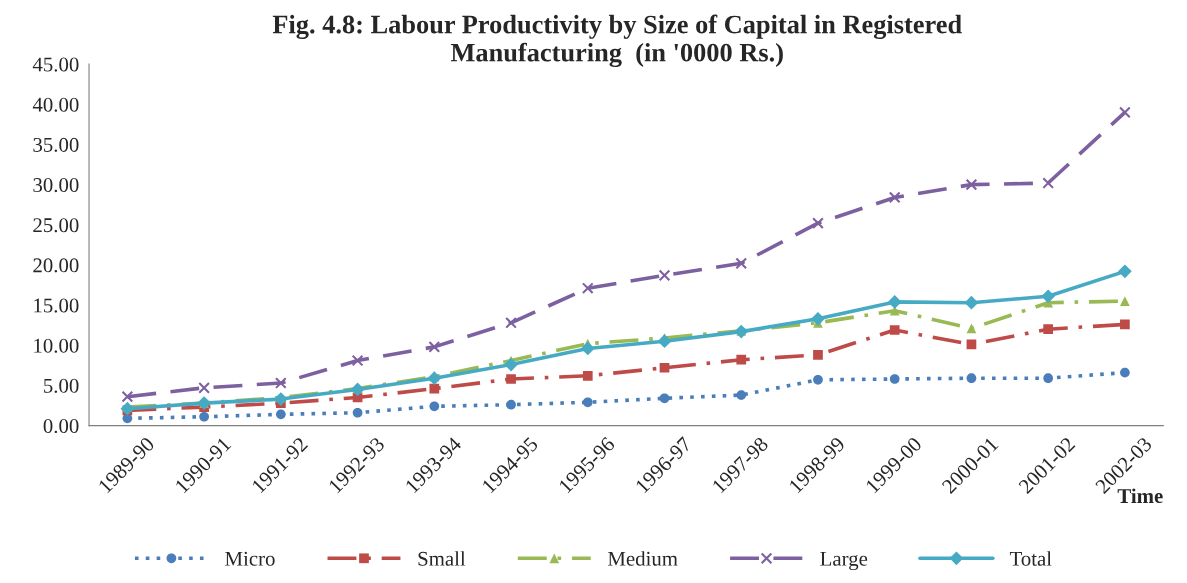 Image resolution: width=1187 pixels, height=583 pixels. I want to click on legend-label: Micro, so click(250, 558).